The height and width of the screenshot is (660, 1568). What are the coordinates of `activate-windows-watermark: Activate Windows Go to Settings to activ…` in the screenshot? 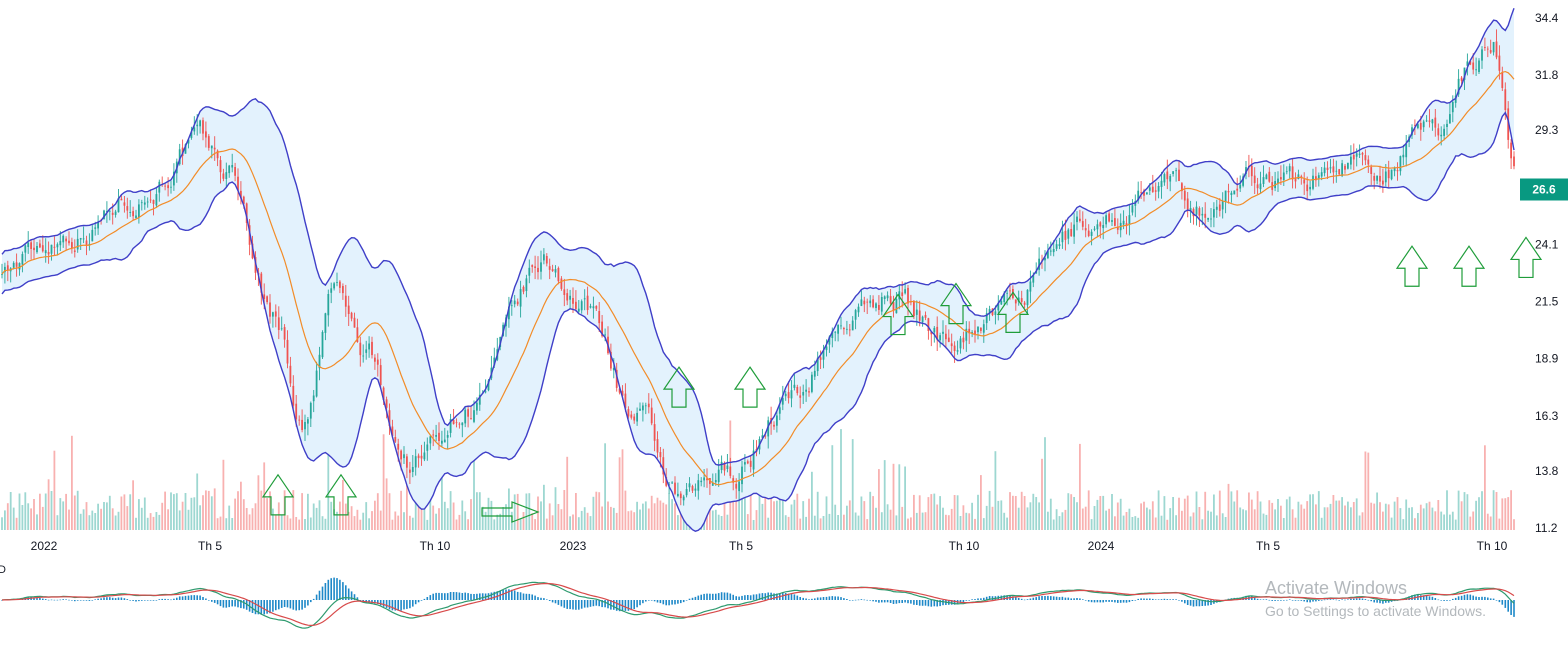 It's located at (1375, 598).